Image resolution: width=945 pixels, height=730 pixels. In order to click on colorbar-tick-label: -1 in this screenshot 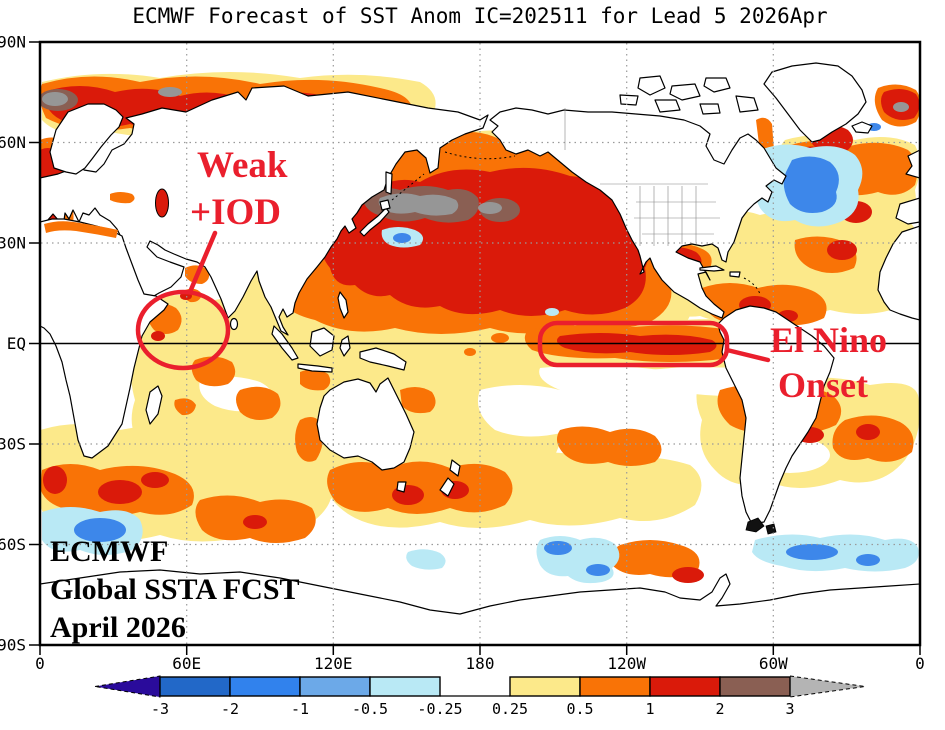, I will do `click(300, 709)`.